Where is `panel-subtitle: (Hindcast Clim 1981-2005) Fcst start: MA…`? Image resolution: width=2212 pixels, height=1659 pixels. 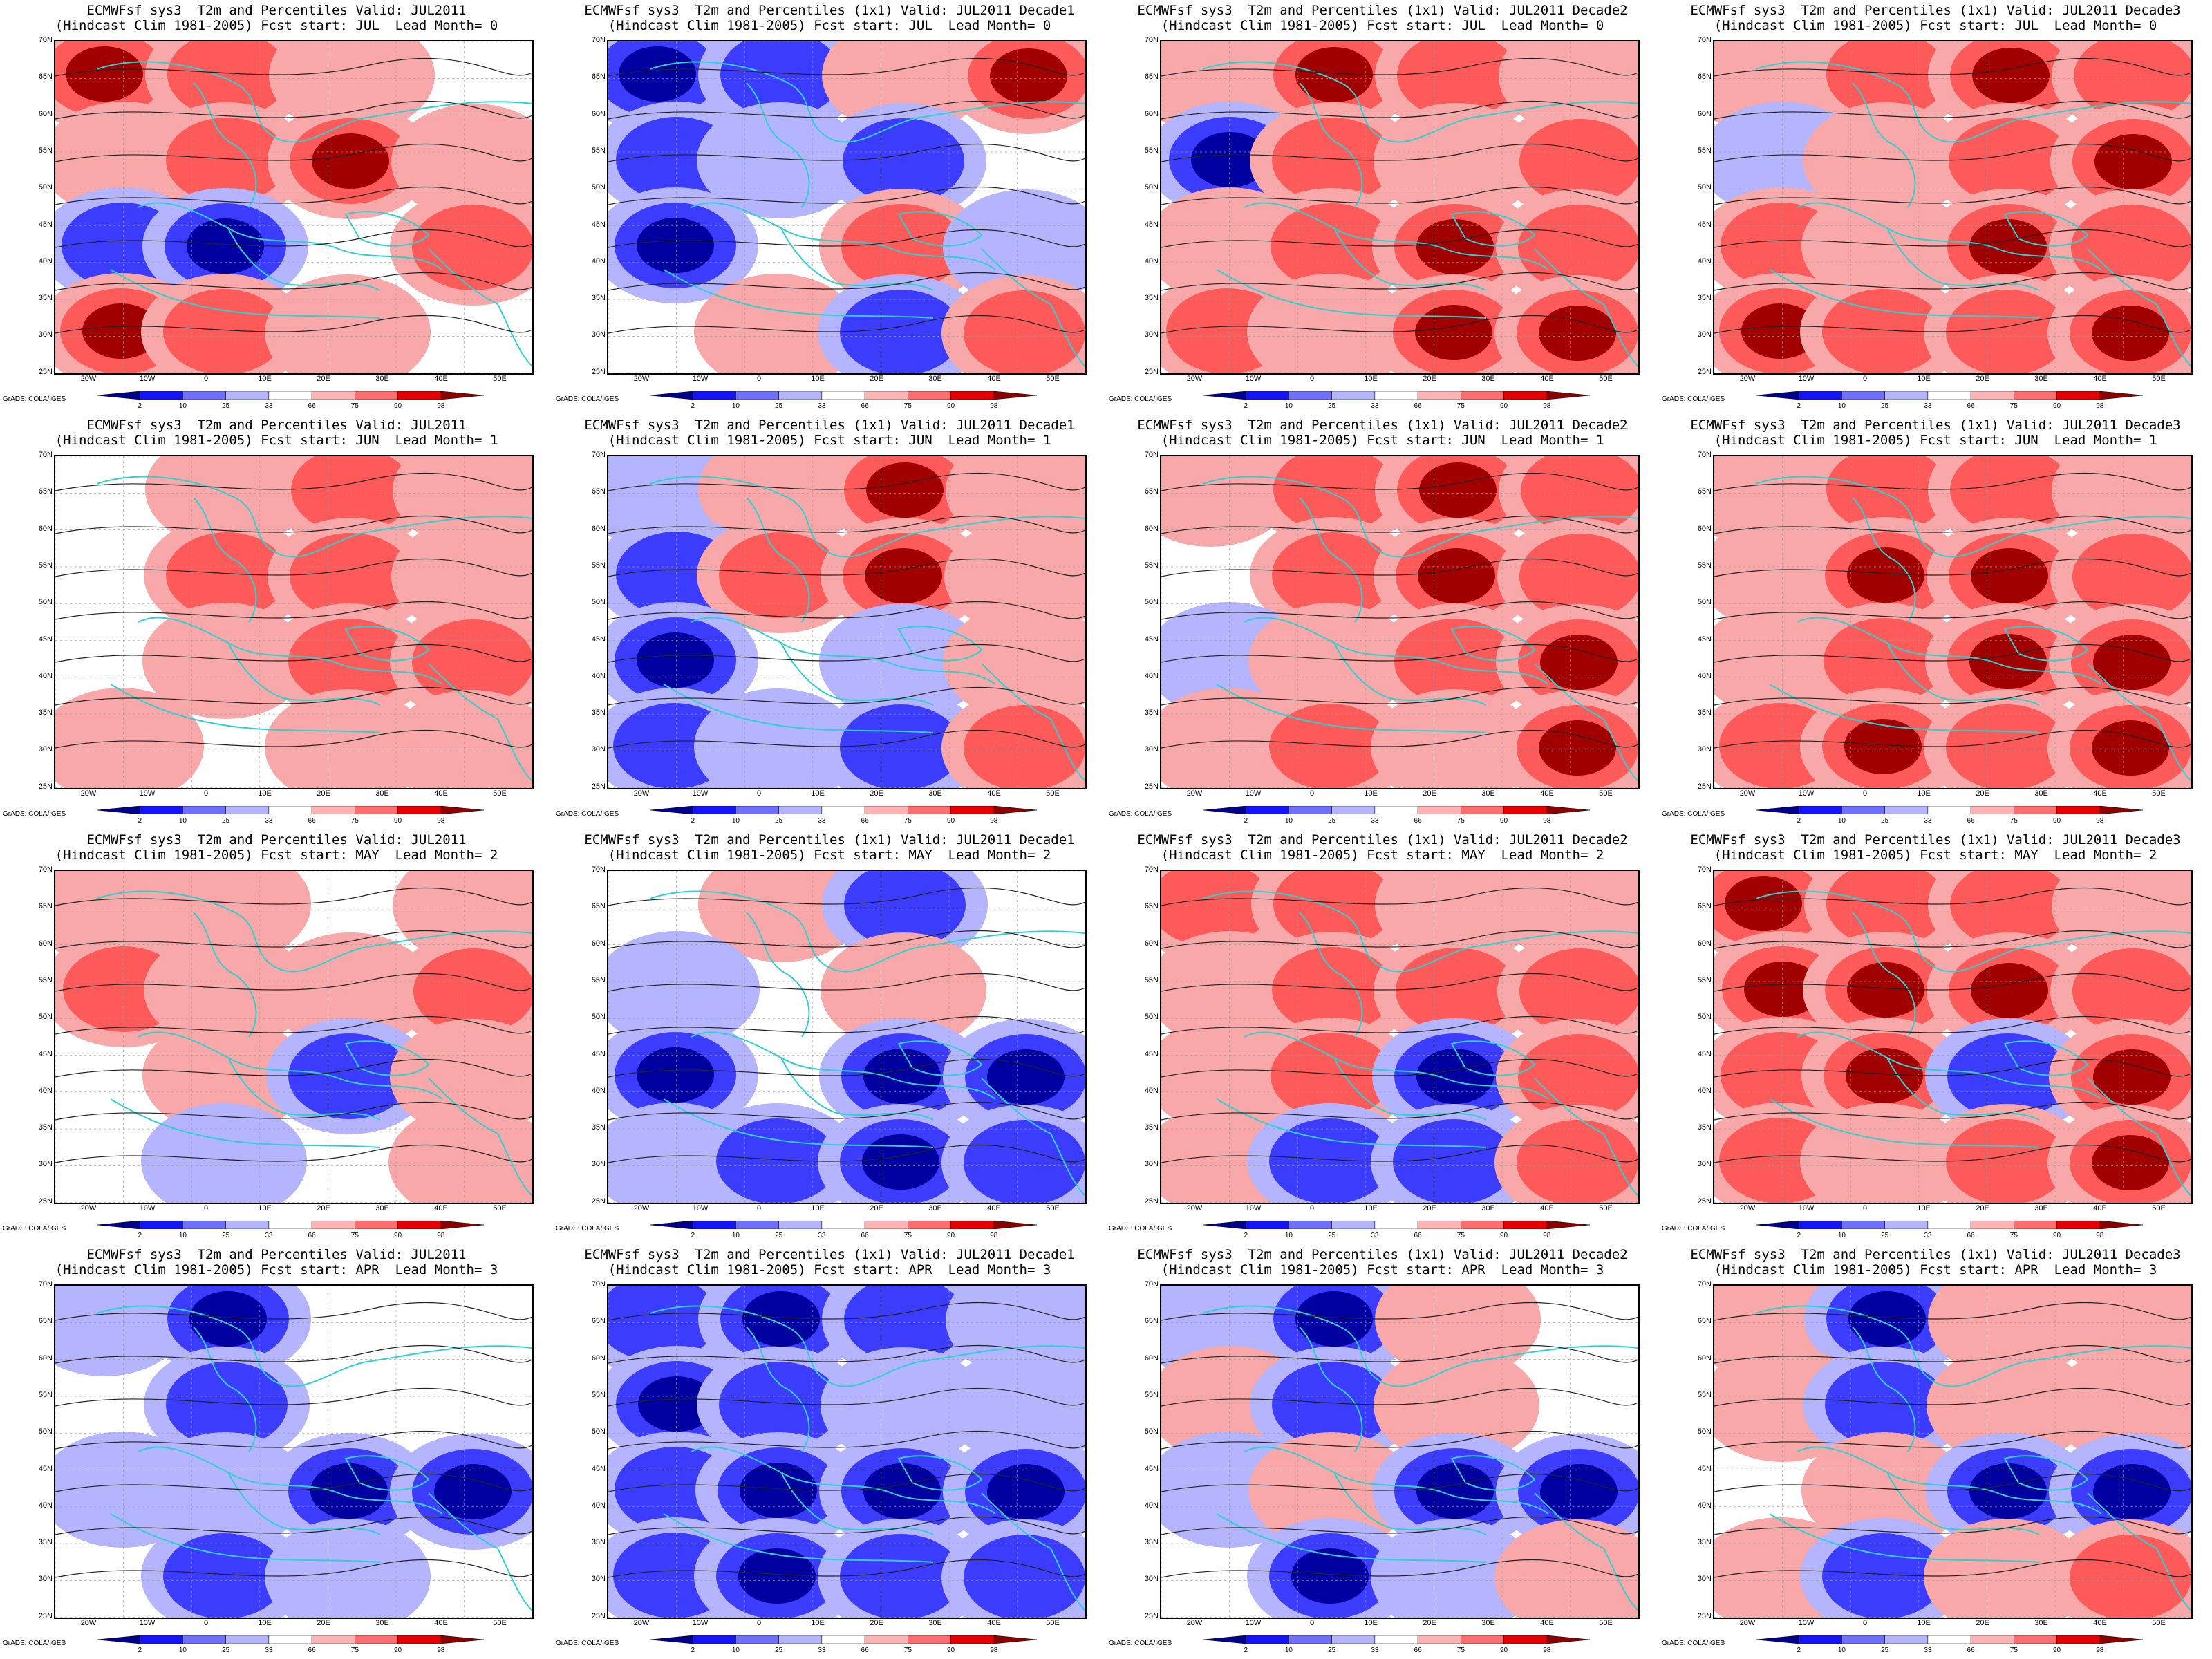
panel-subtitle: (Hindcast Clim 1981-2005) Fcst start: MA… is located at coordinates (1935, 855).